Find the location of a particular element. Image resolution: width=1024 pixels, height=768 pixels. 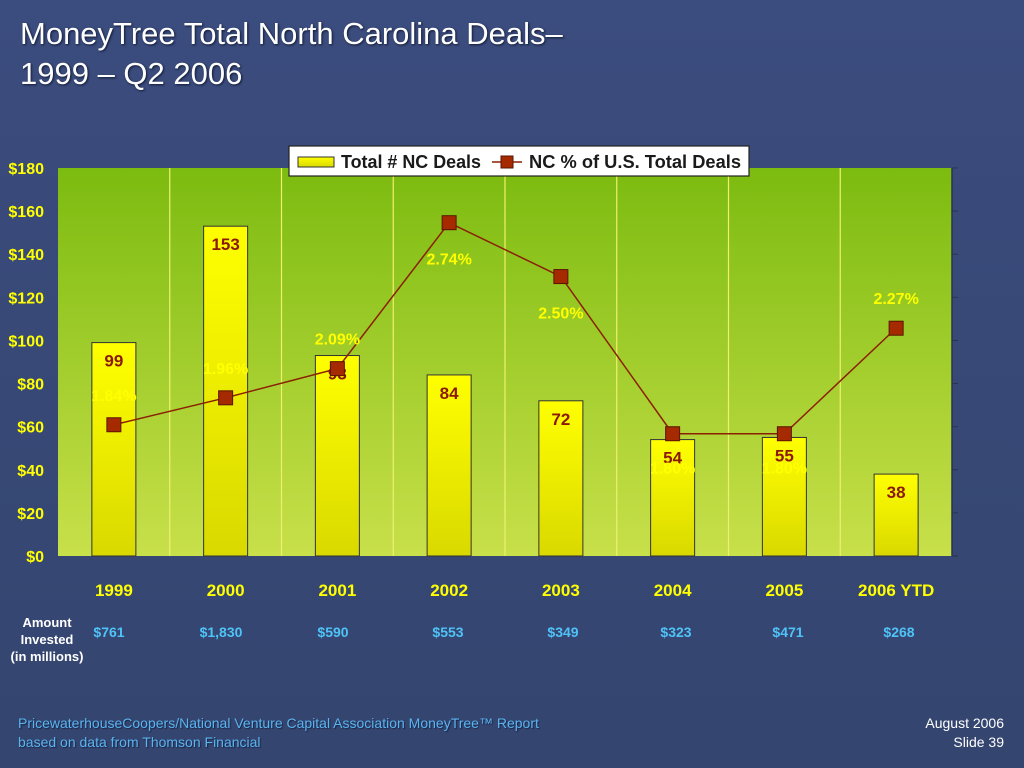

legend-box is located at coordinates (519, 161).